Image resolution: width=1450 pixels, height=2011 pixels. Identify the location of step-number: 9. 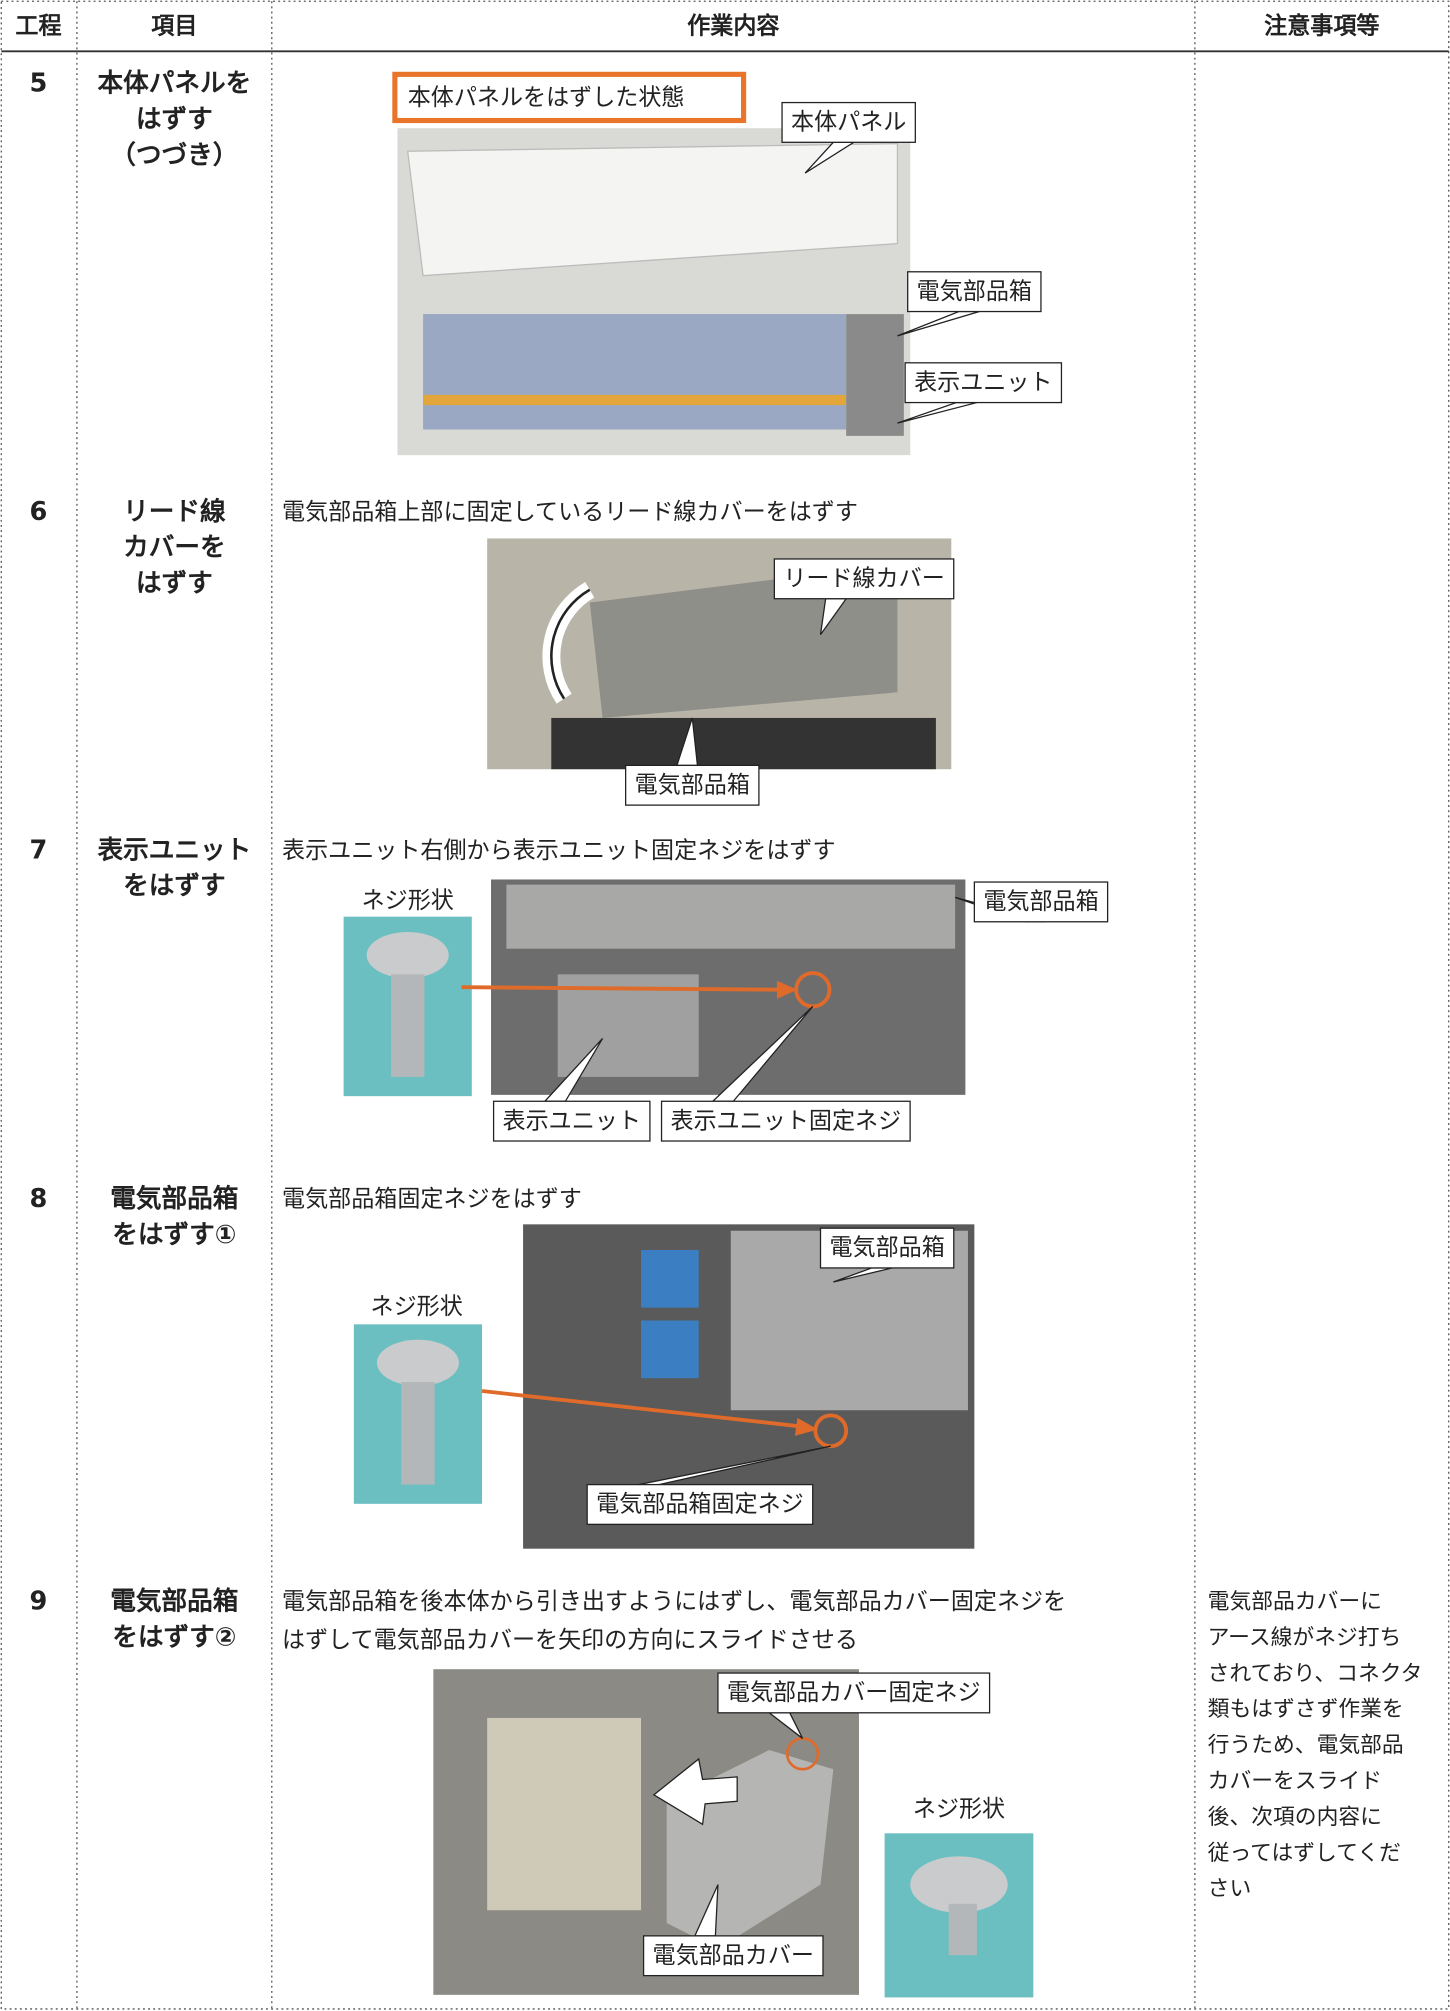
(39, 1602).